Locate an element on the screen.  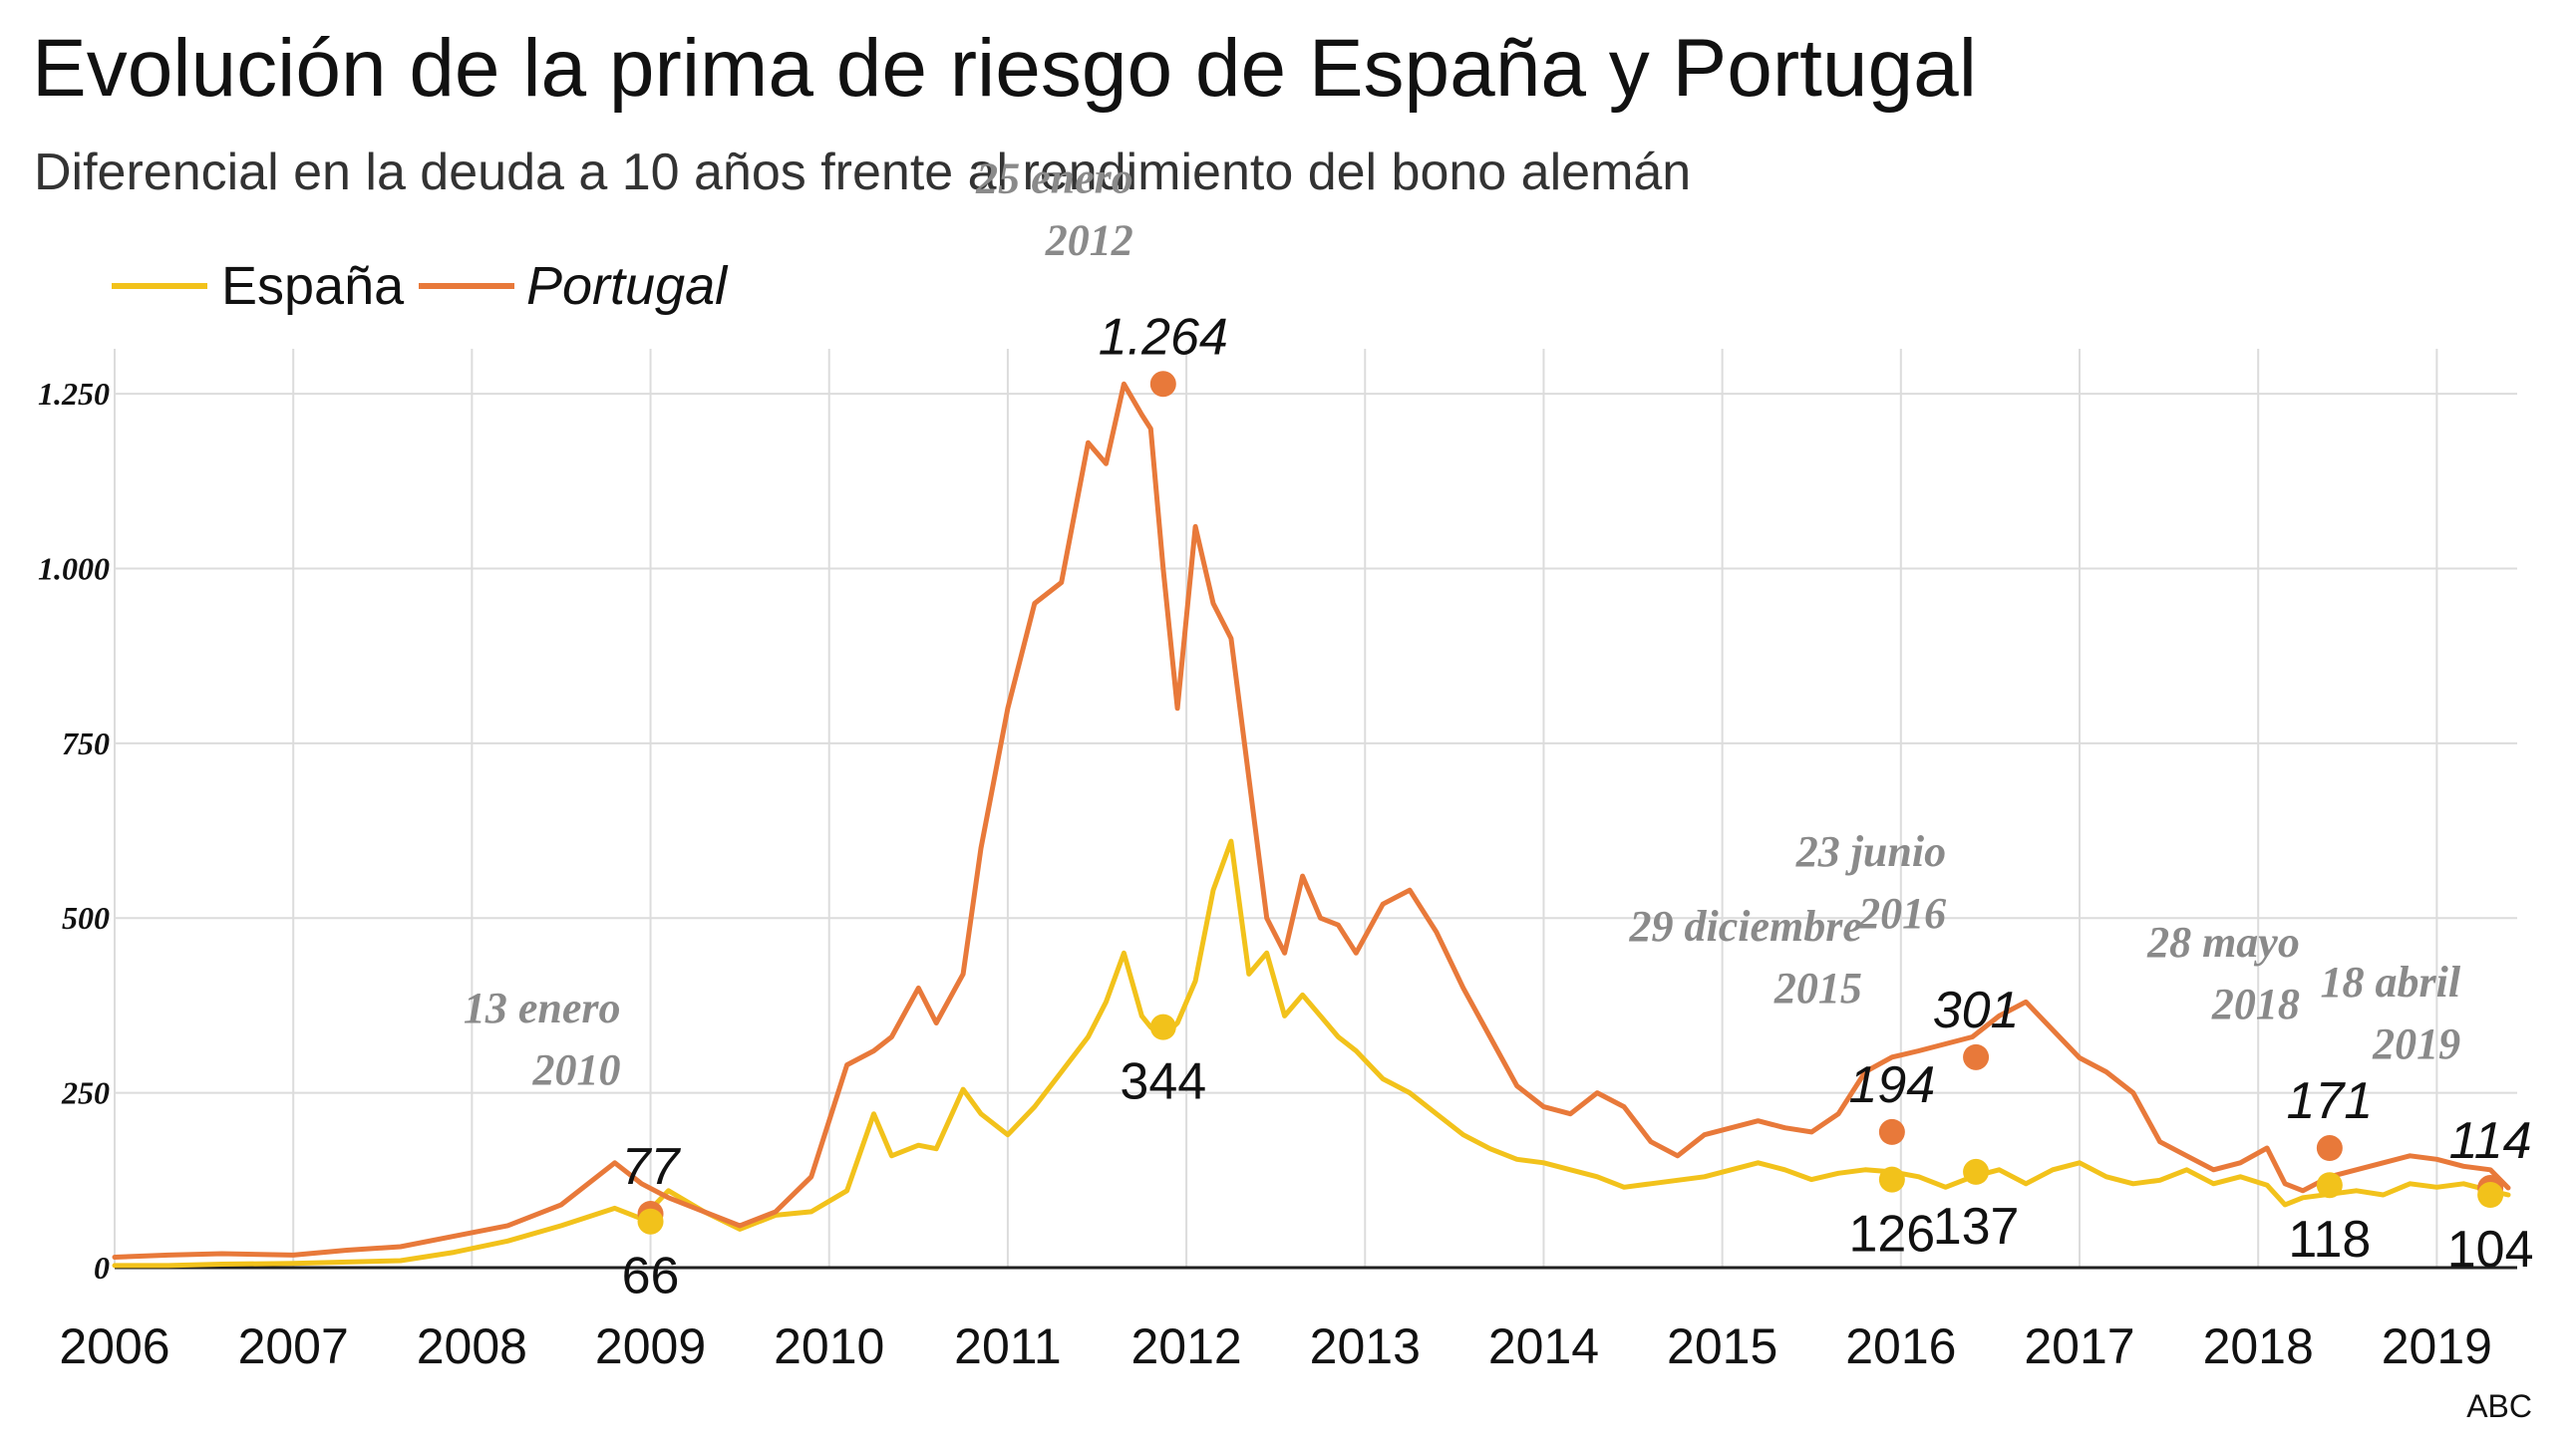
x-tick-label: 2014 is located at coordinates (1543, 1346).